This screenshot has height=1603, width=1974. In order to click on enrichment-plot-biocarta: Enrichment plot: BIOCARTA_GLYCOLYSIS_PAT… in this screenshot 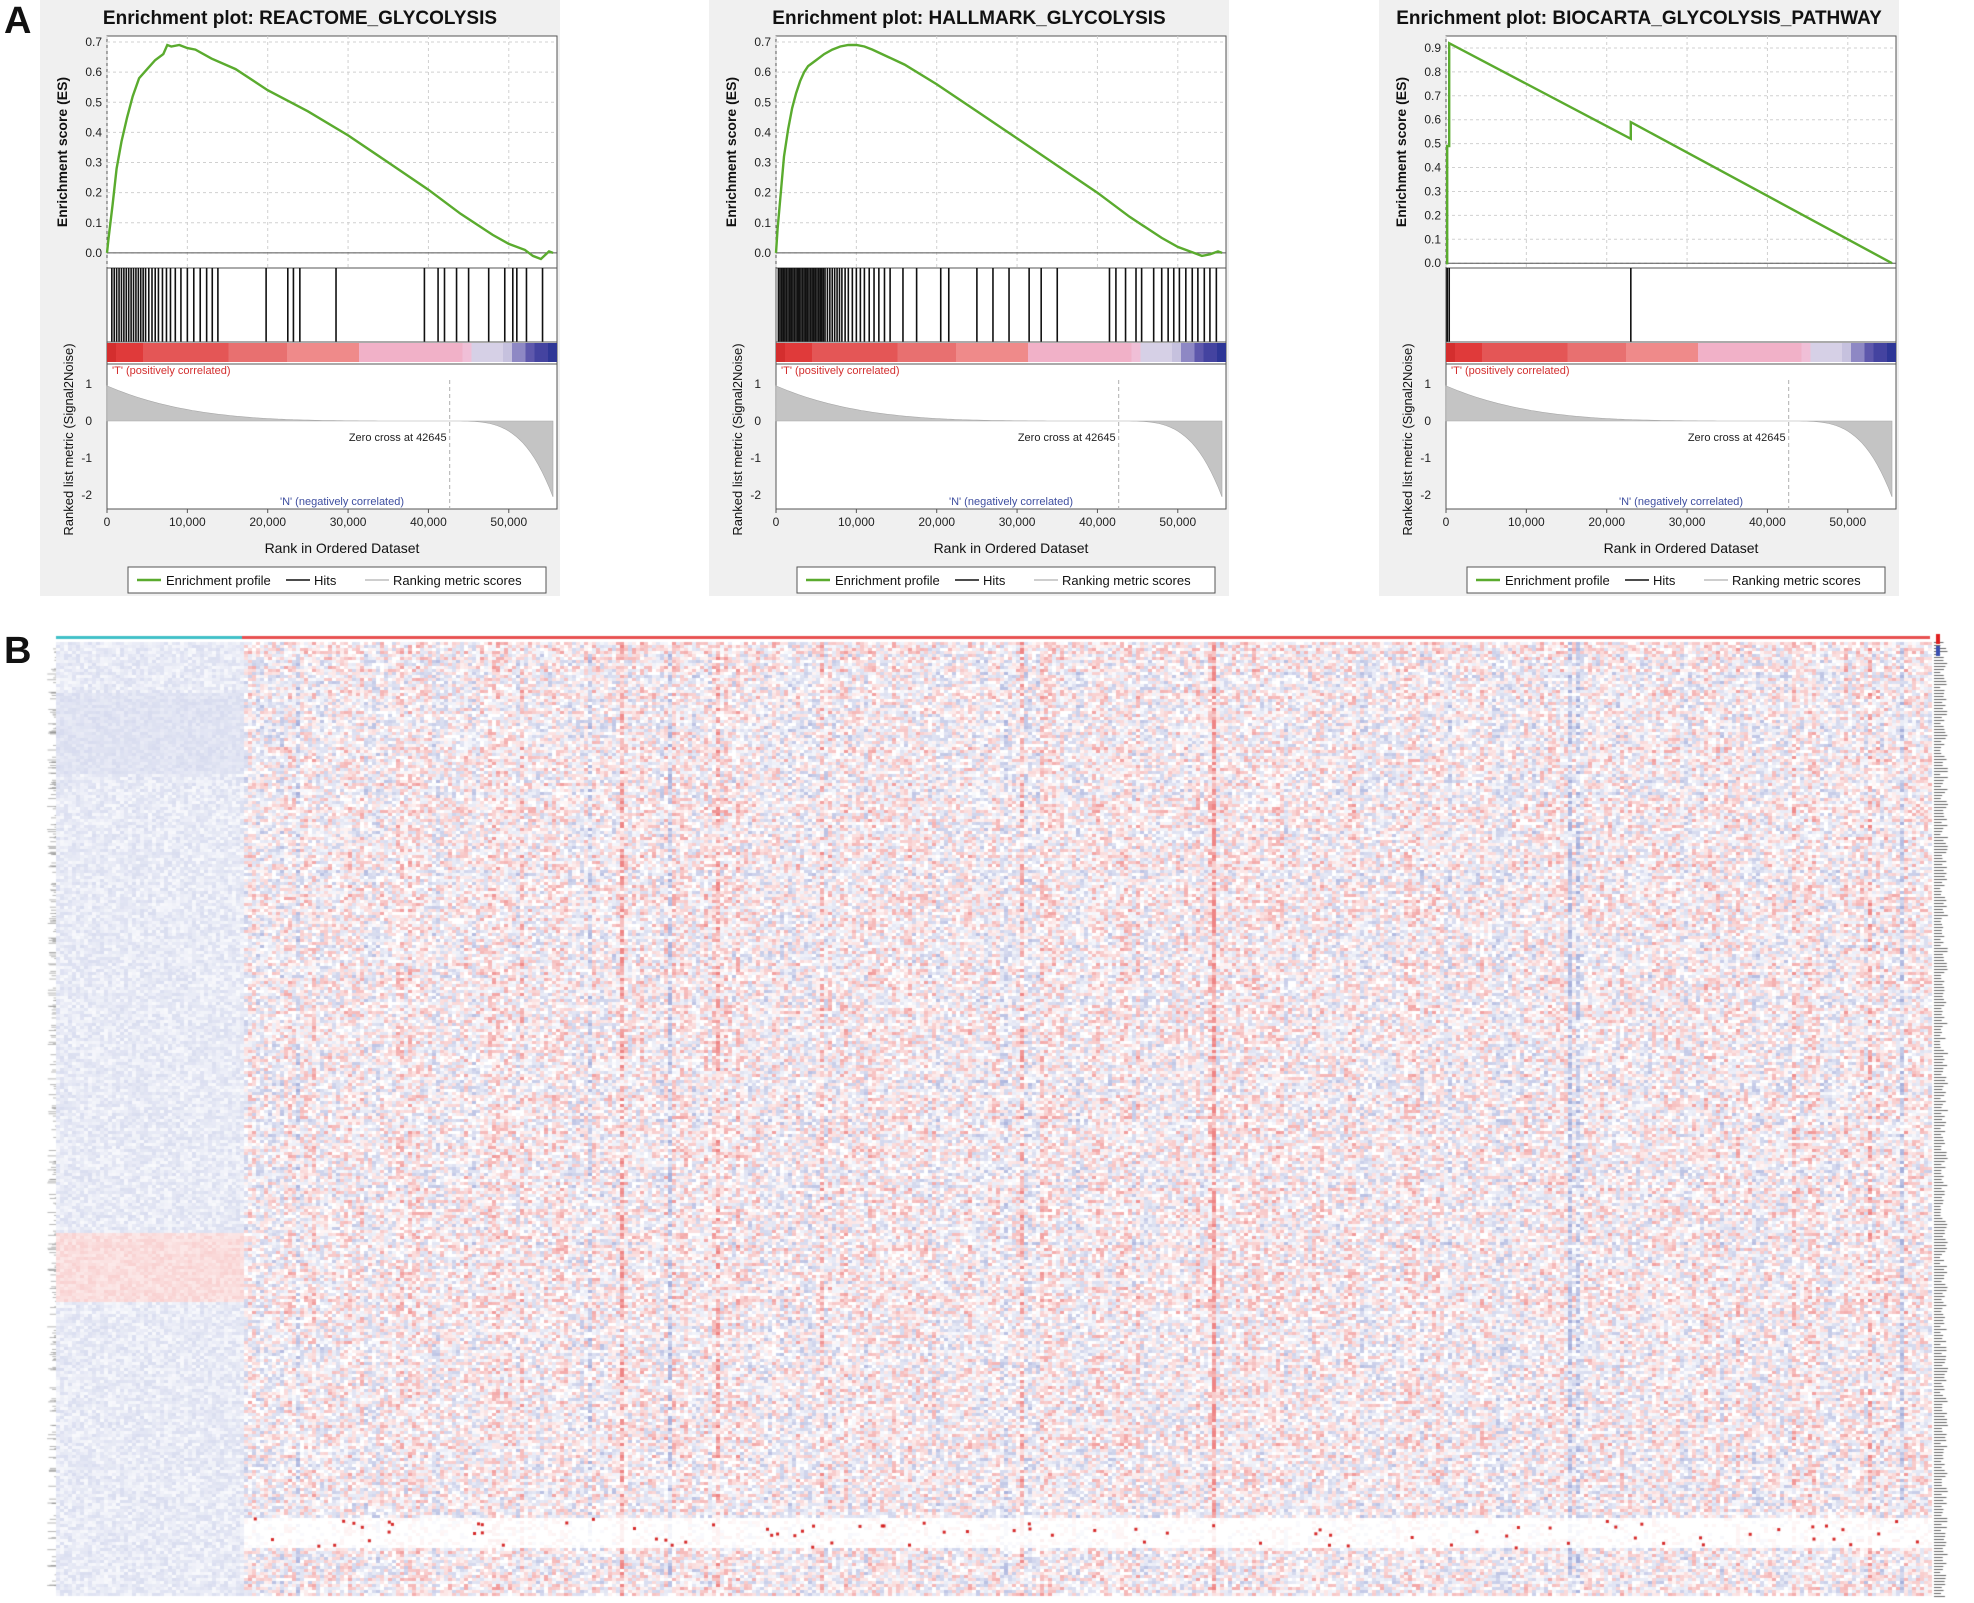, I will do `click(1645, 301)`.